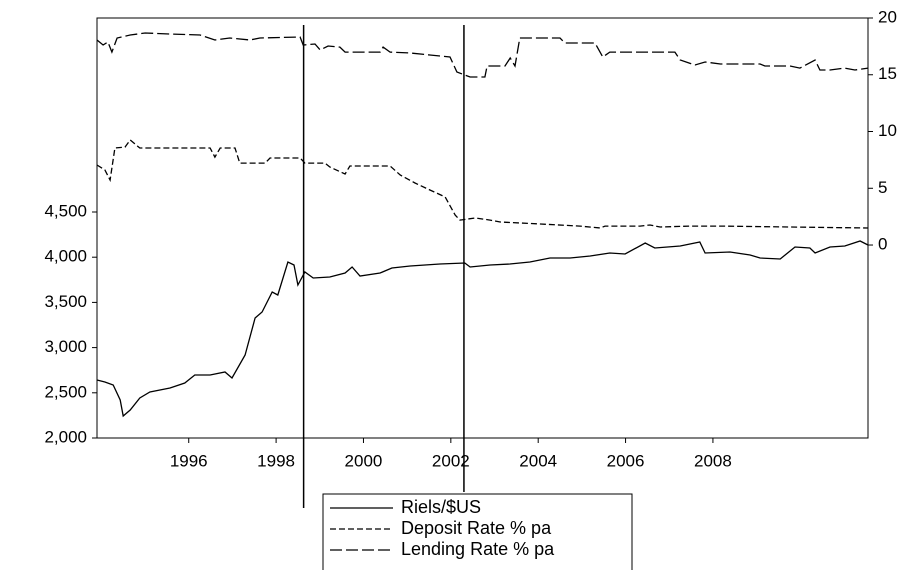  Describe the element at coordinates (882, 187) in the screenshot. I see `y2-tick-label: 5` at that location.